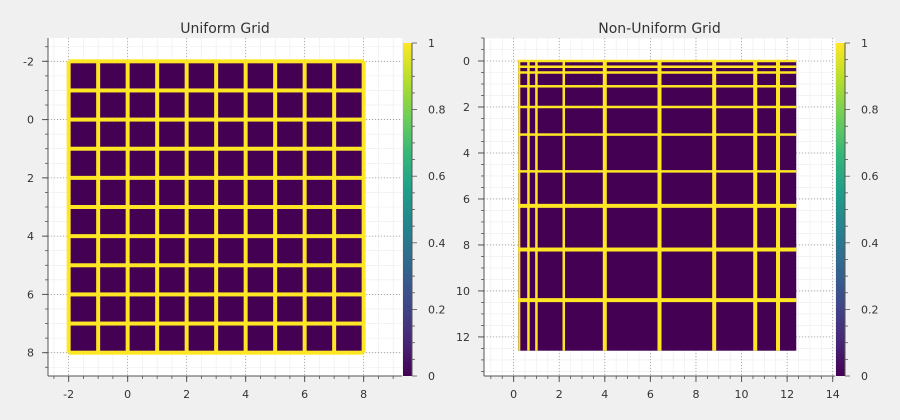  I want to click on chart-title: Uniform Grid, so click(224, 29).